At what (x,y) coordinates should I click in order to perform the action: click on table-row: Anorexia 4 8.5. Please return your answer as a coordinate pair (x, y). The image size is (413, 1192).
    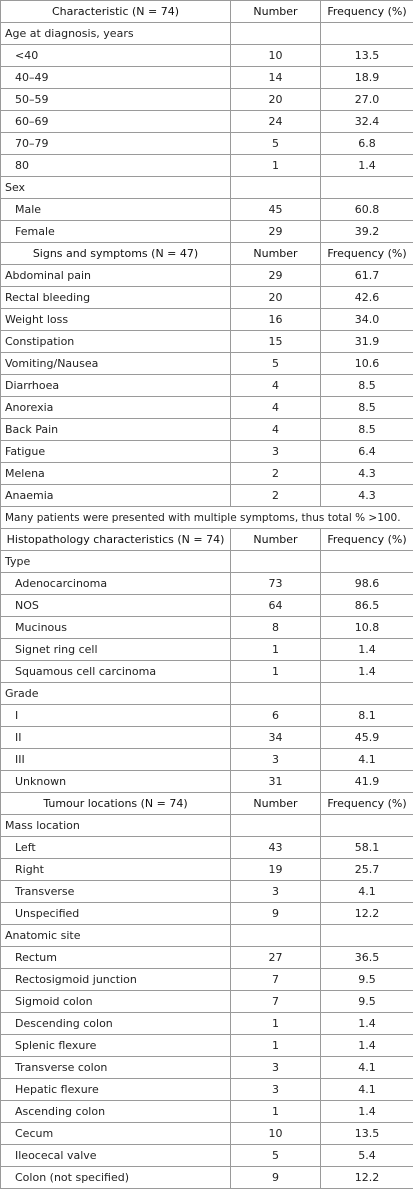
    Looking at the image, I should click on (206, 407).